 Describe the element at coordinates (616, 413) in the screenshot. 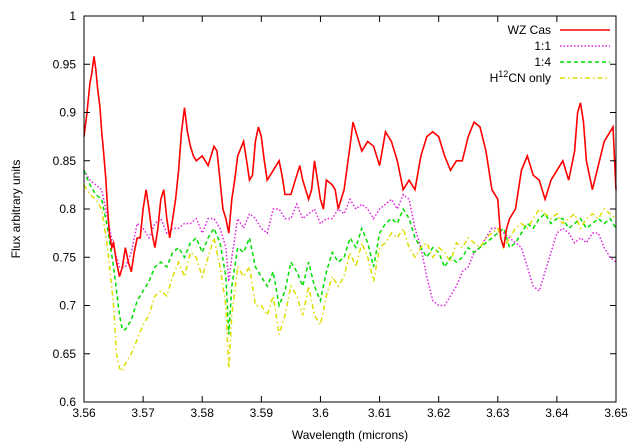

I see `x-tick-label: 3.65` at that location.